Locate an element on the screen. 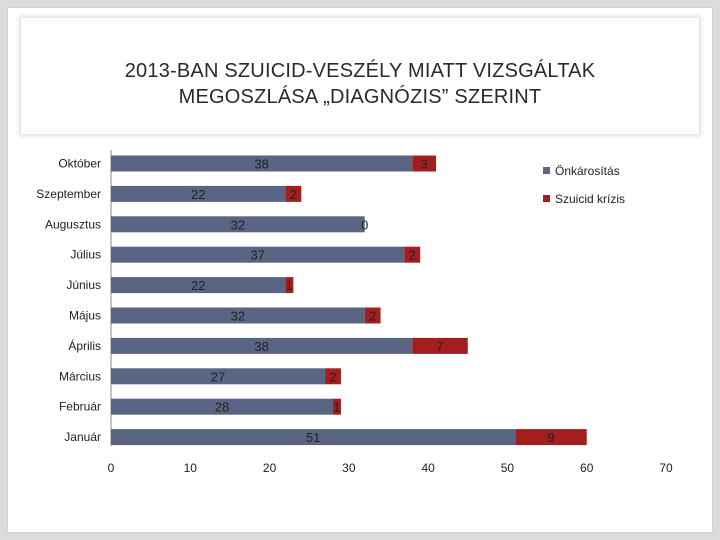  legend-swatch-onkarositas is located at coordinates (546, 170).